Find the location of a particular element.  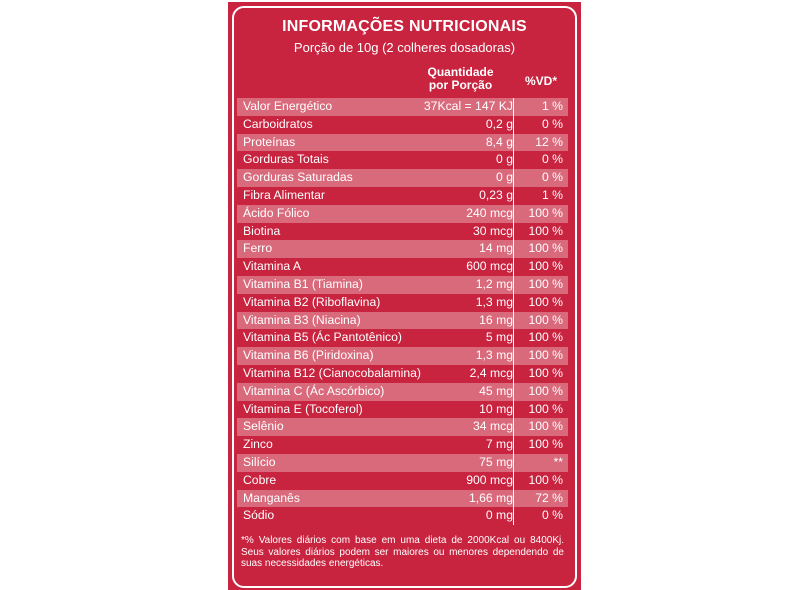

nutrient-quantity: 240 mcg is located at coordinates (489, 212).